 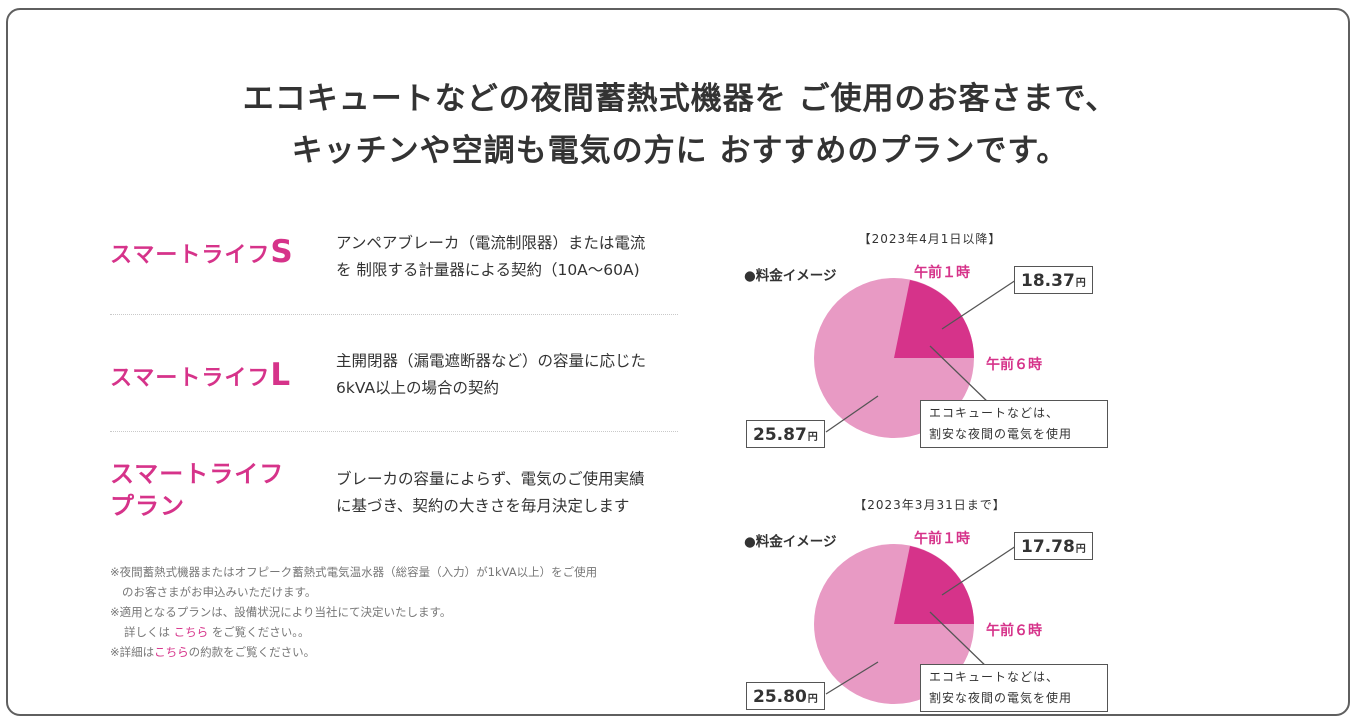 What do you see at coordinates (171, 652) in the screenshot?
I see `terms-link: こちら` at bounding box center [171, 652].